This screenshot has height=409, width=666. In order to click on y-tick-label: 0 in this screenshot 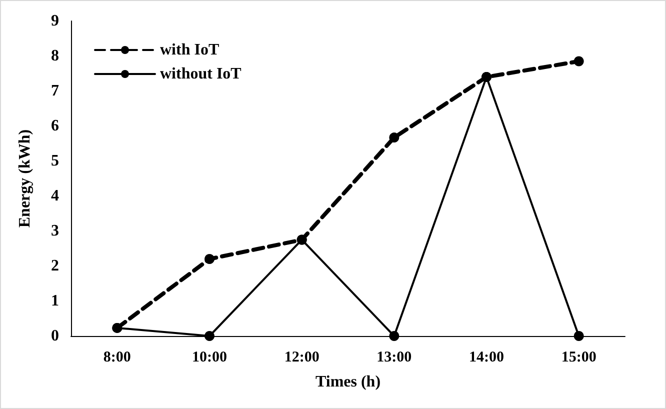, I will do `click(55, 336)`.